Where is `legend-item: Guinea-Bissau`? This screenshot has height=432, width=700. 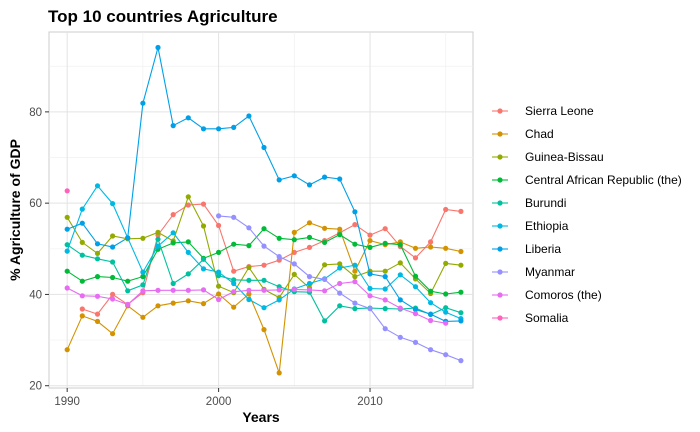
legend-item: Guinea-Bissau is located at coordinates (548, 157).